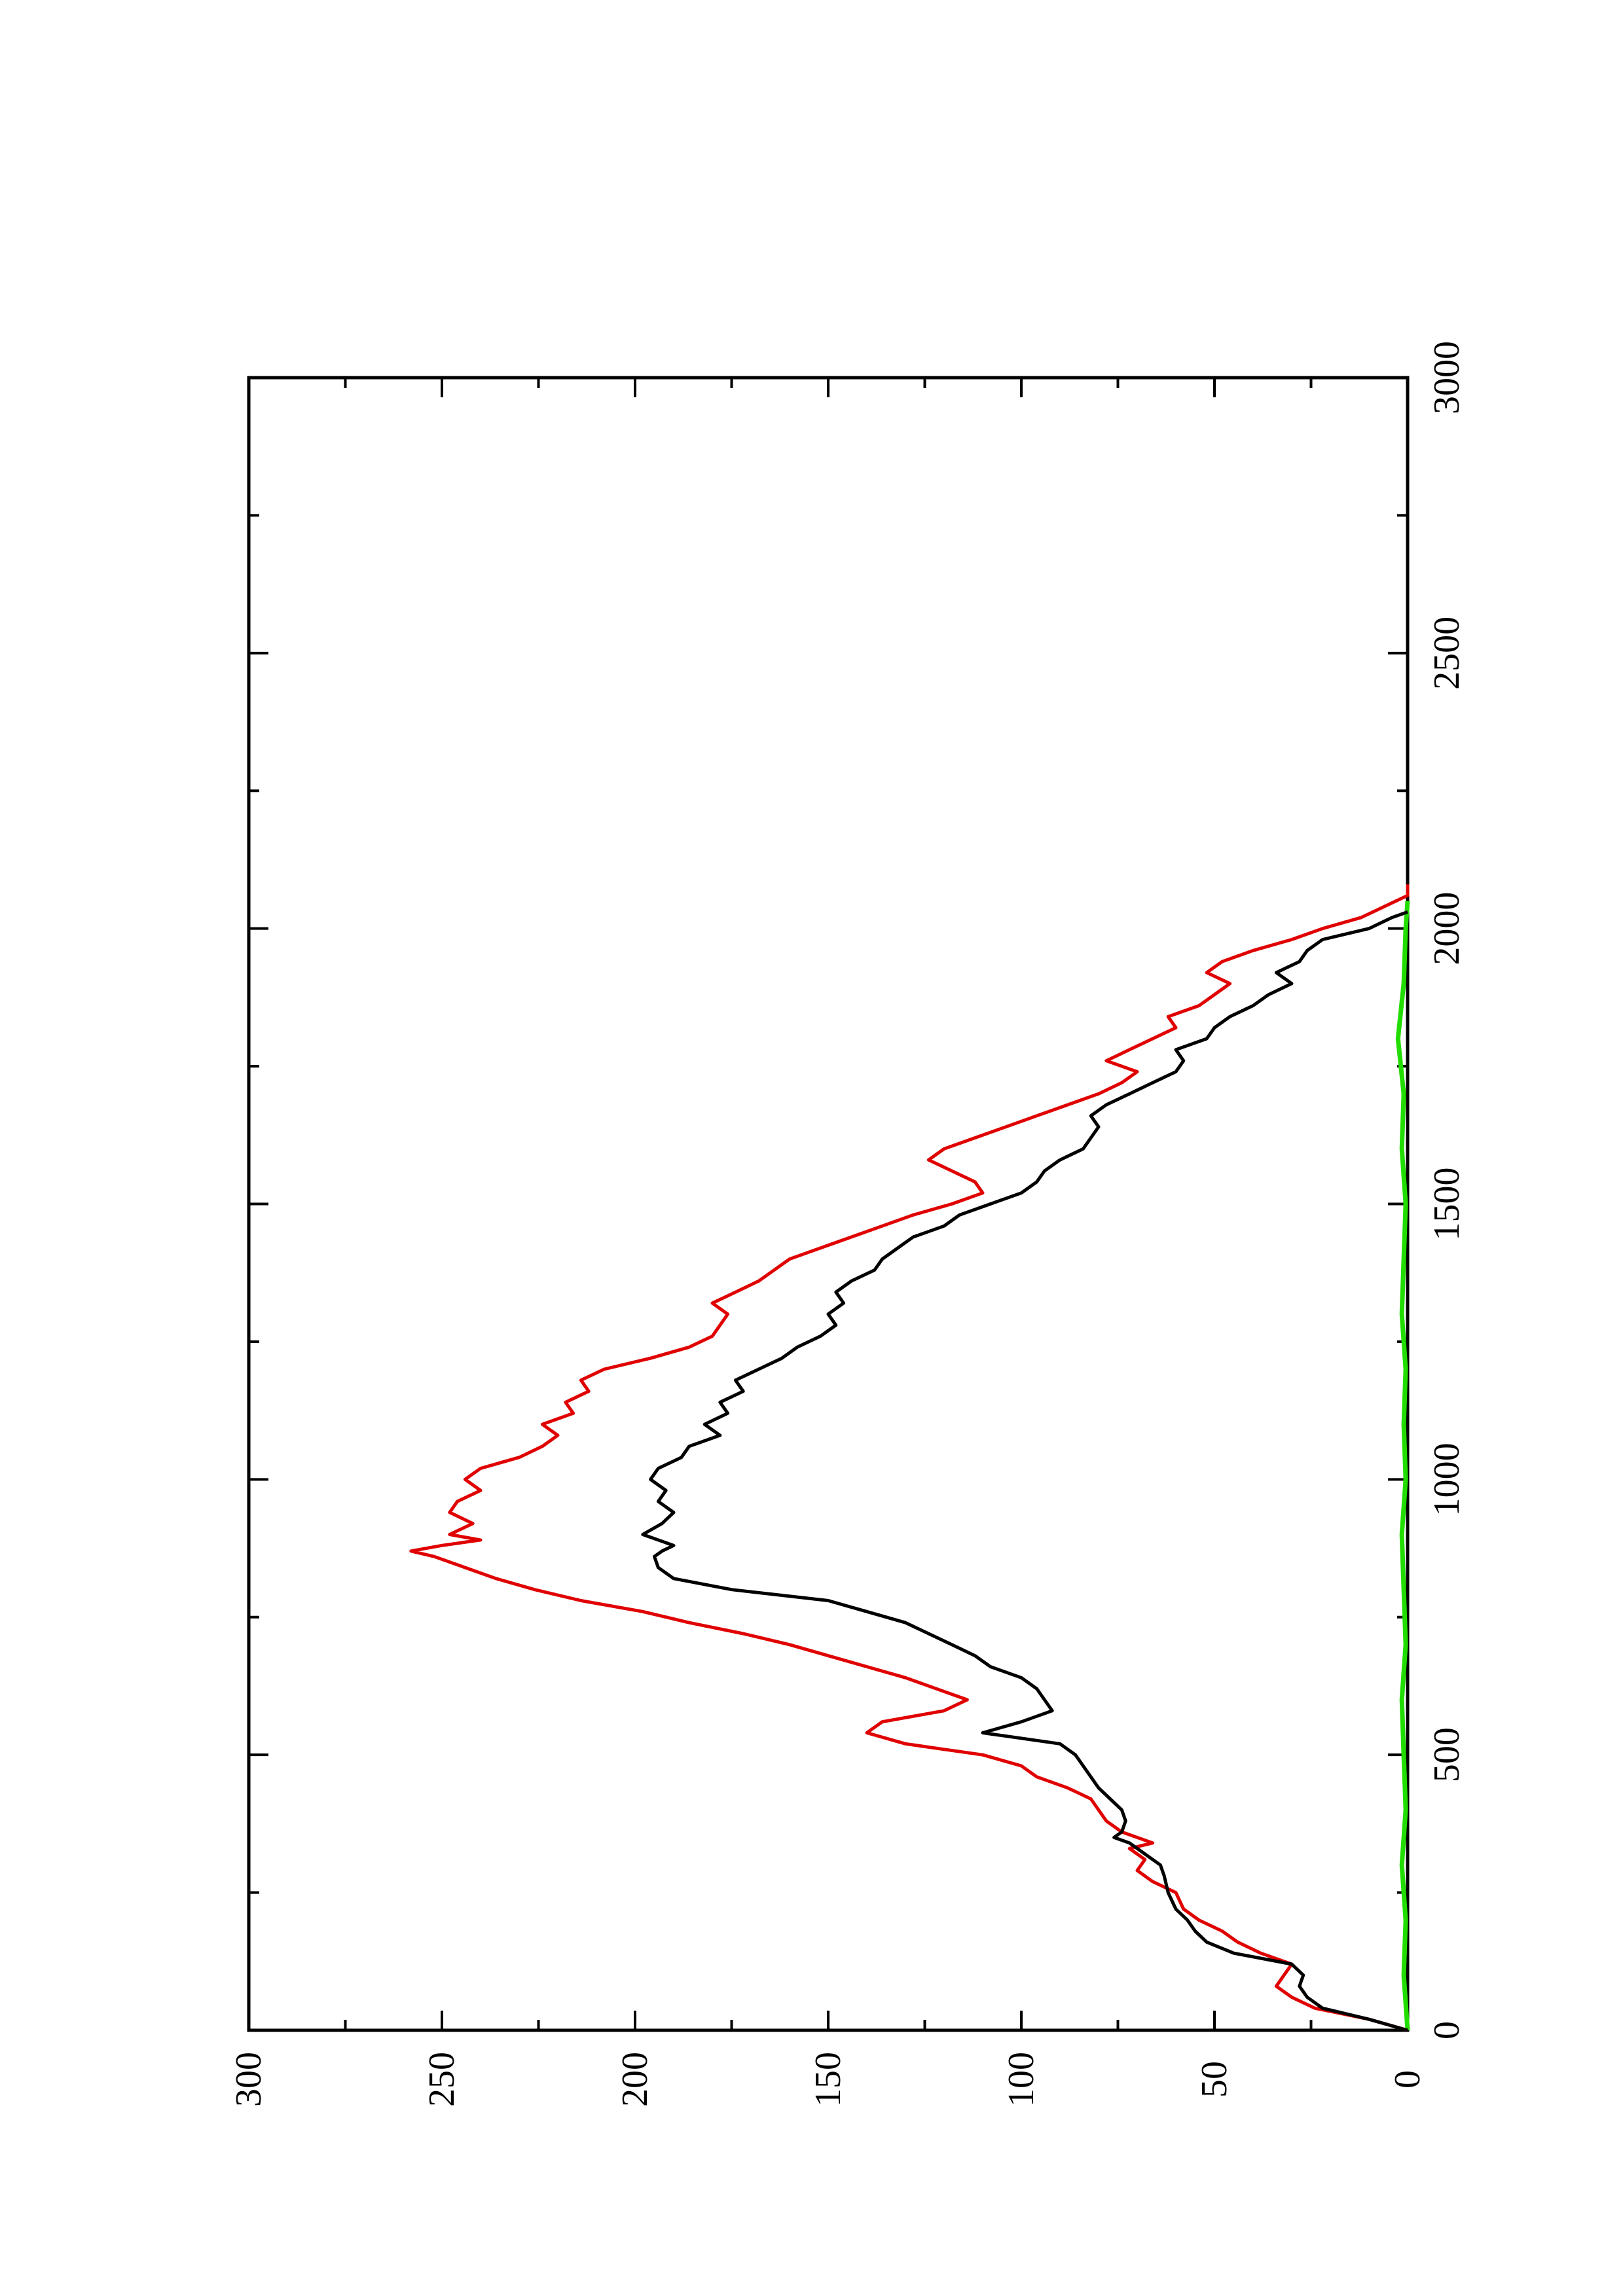 This screenshot has width=1623, height=2296. What do you see at coordinates (1447, 2030) in the screenshot?
I see `x-tick-label: 0` at bounding box center [1447, 2030].